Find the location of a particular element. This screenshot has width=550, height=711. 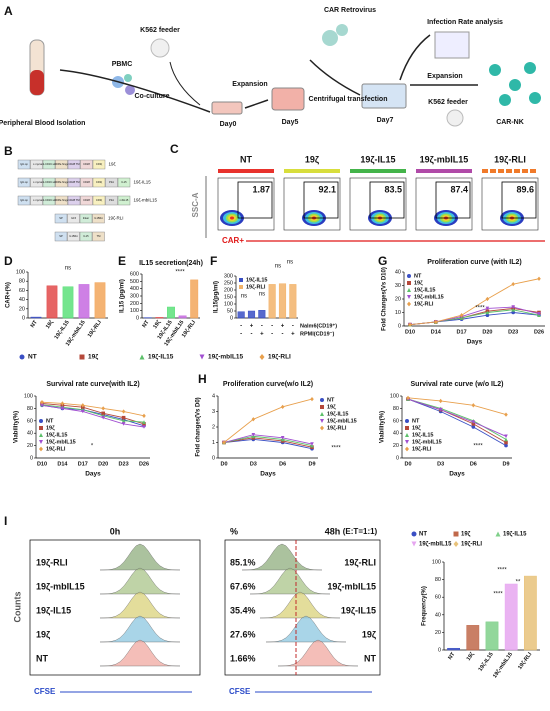

panel-label: A is located at coordinates (8, 11).